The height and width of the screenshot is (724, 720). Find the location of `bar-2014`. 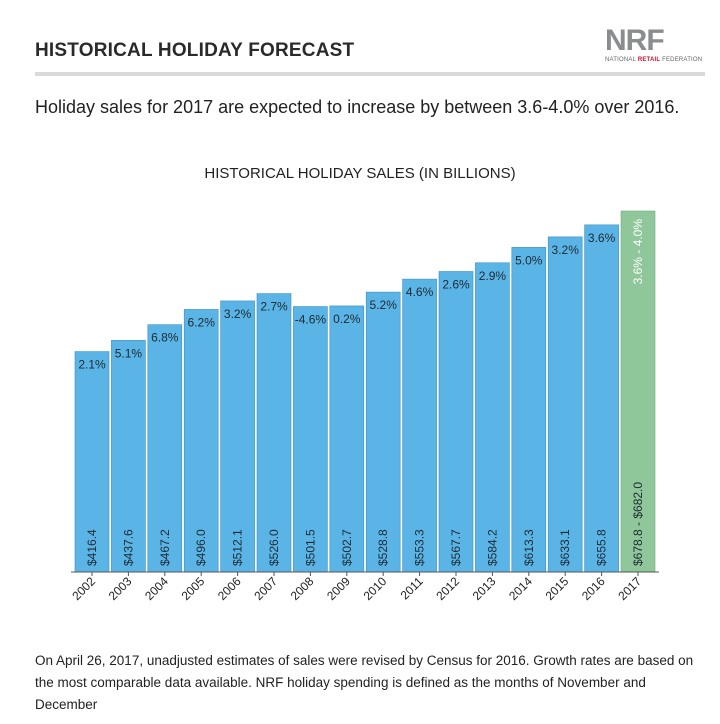

bar-2014 is located at coordinates (529, 410).